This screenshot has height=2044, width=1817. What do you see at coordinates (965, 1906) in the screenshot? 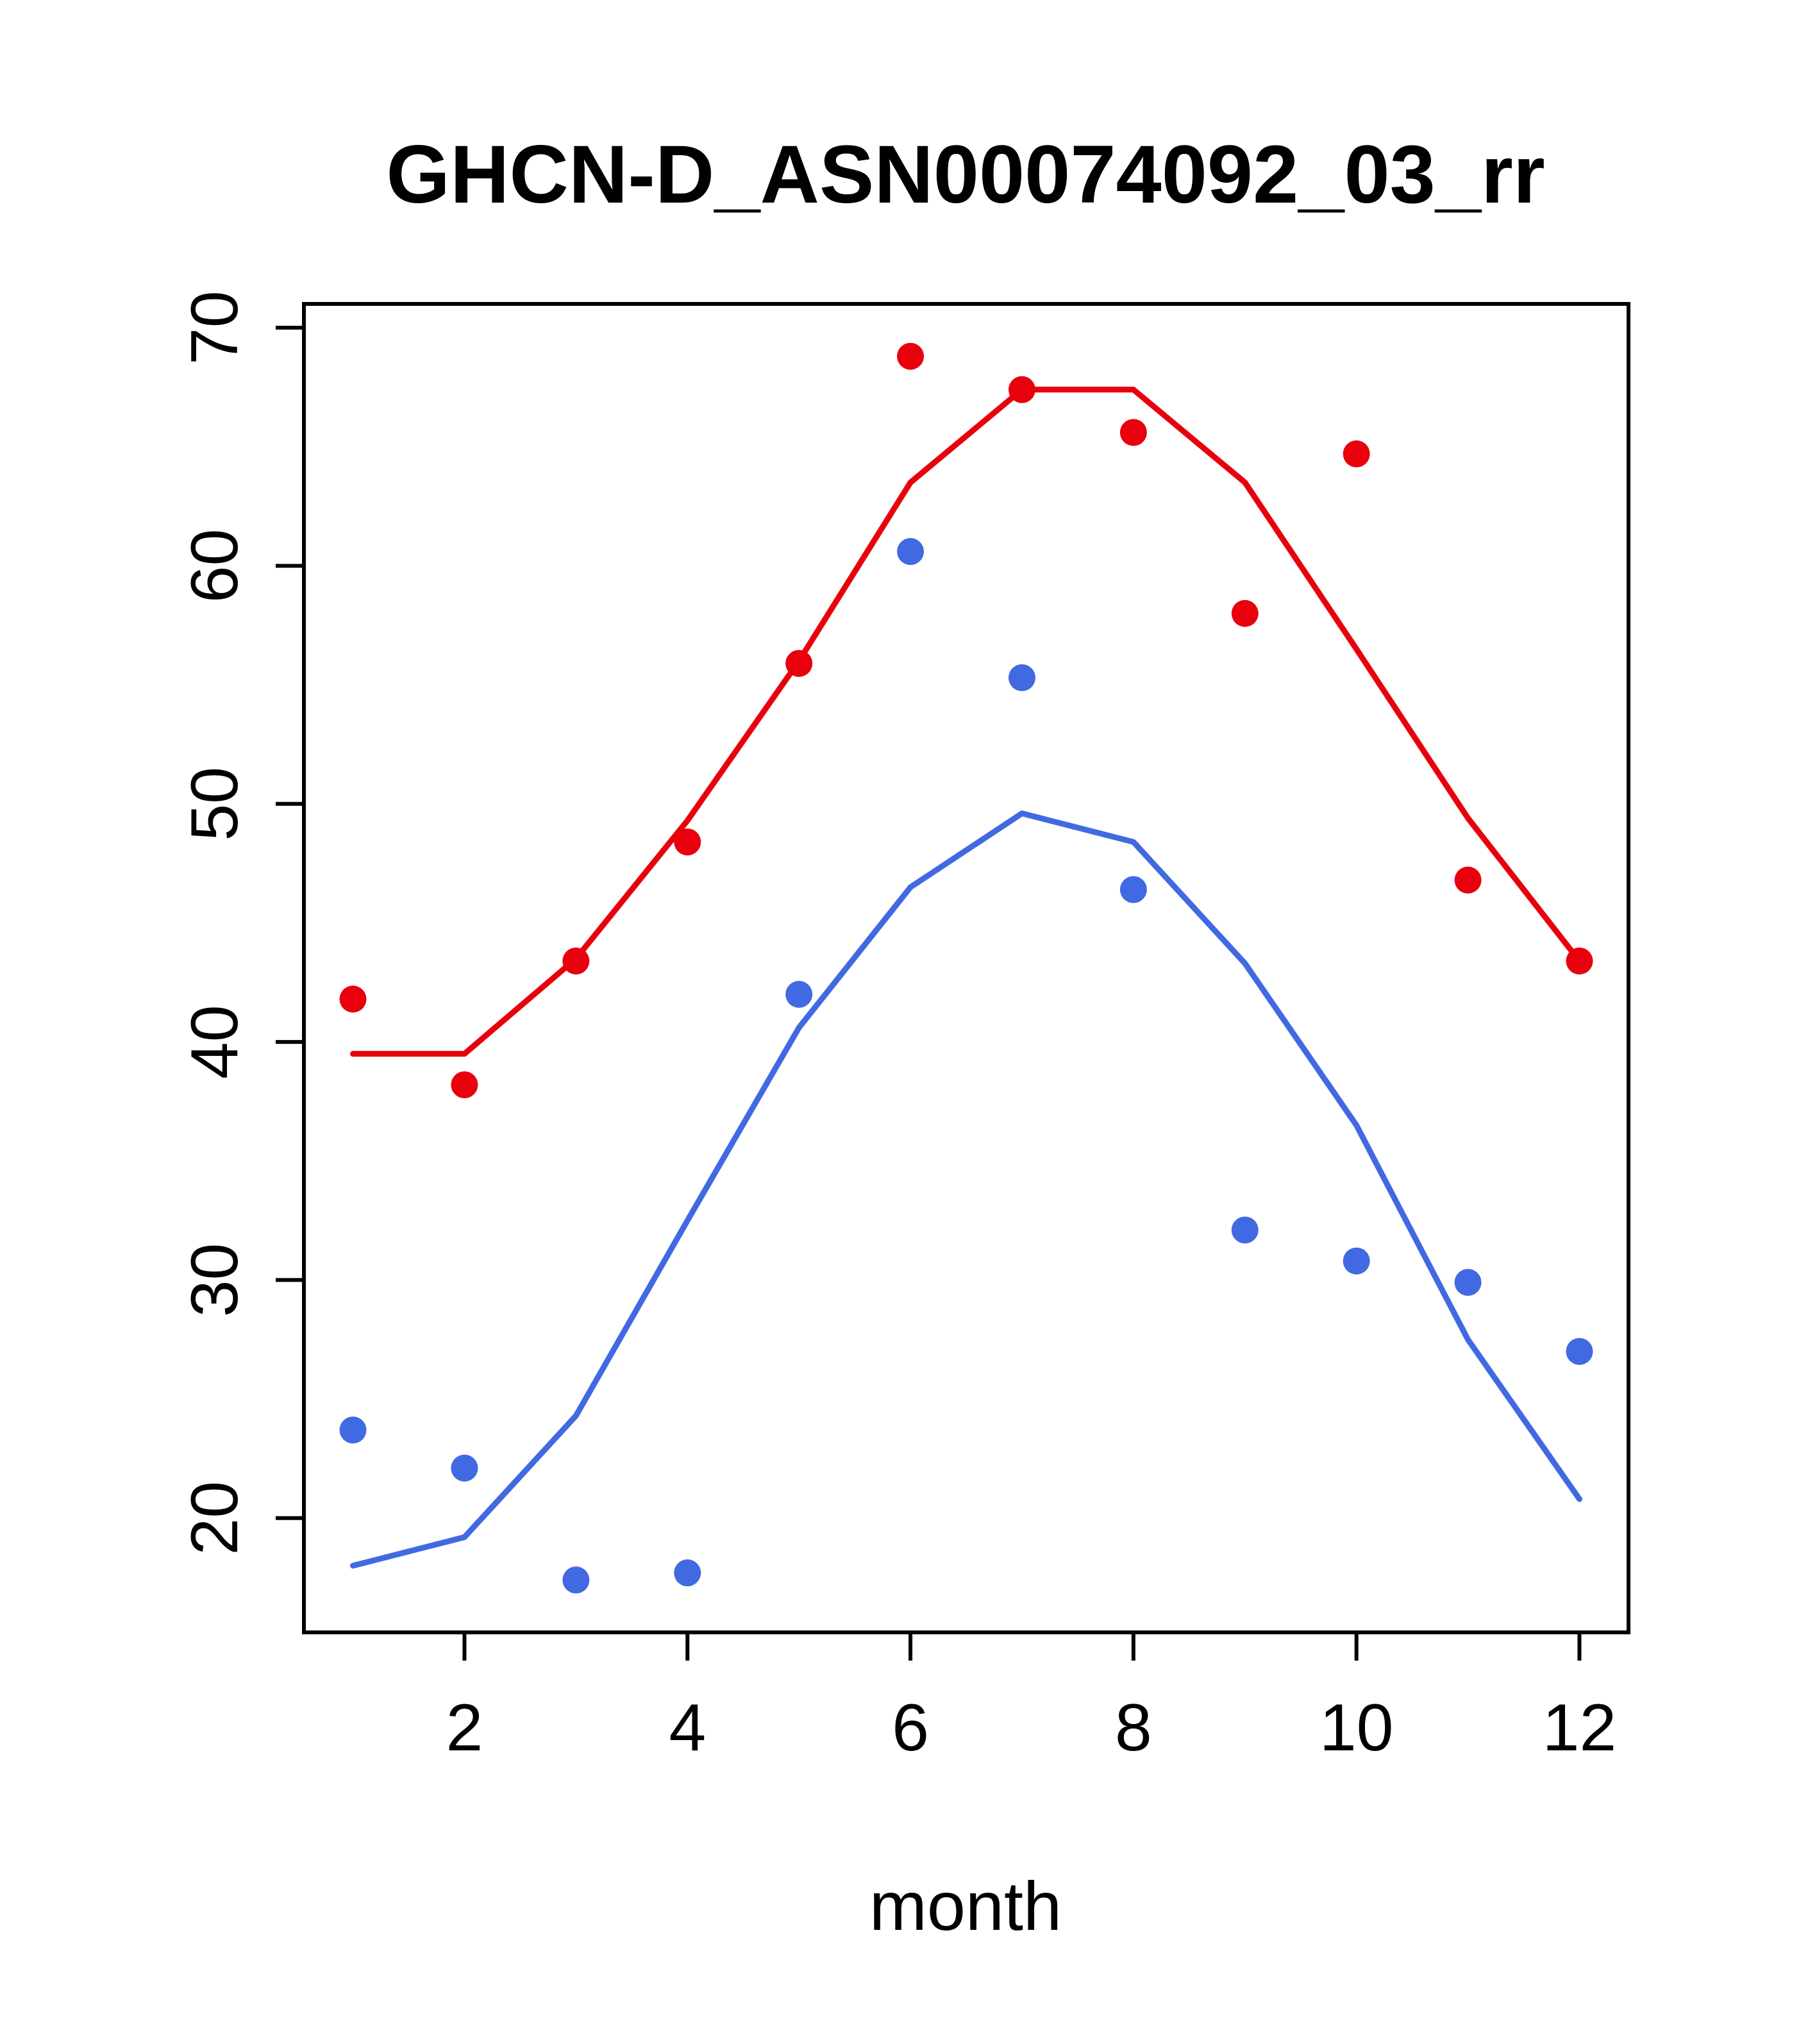
I see `x-axis-label: month` at bounding box center [965, 1906].